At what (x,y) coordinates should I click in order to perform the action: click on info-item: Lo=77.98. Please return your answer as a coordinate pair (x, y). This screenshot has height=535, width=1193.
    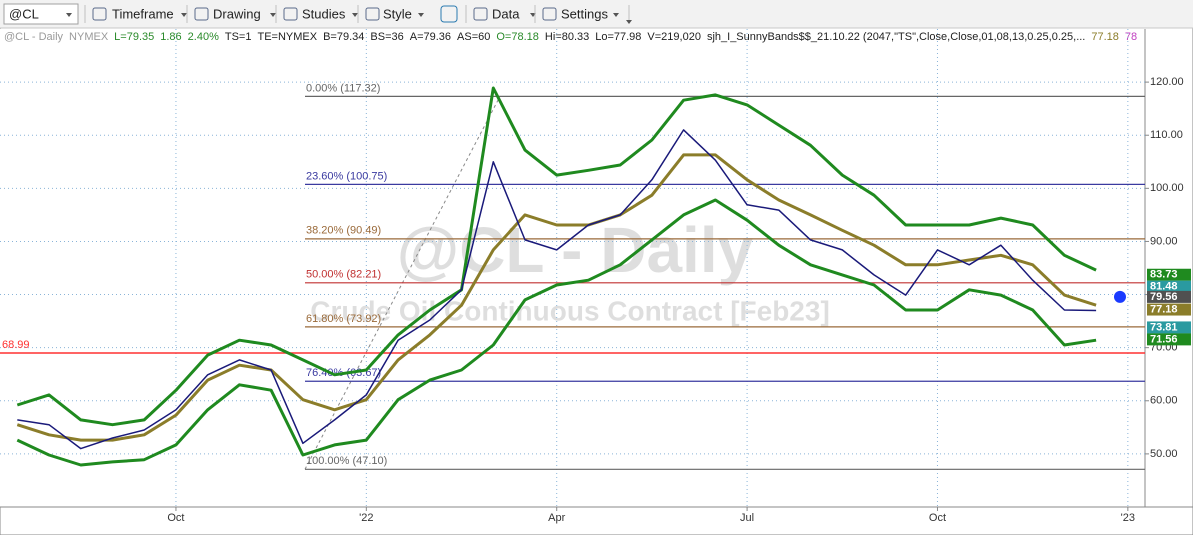
    Looking at the image, I should click on (618, 37).